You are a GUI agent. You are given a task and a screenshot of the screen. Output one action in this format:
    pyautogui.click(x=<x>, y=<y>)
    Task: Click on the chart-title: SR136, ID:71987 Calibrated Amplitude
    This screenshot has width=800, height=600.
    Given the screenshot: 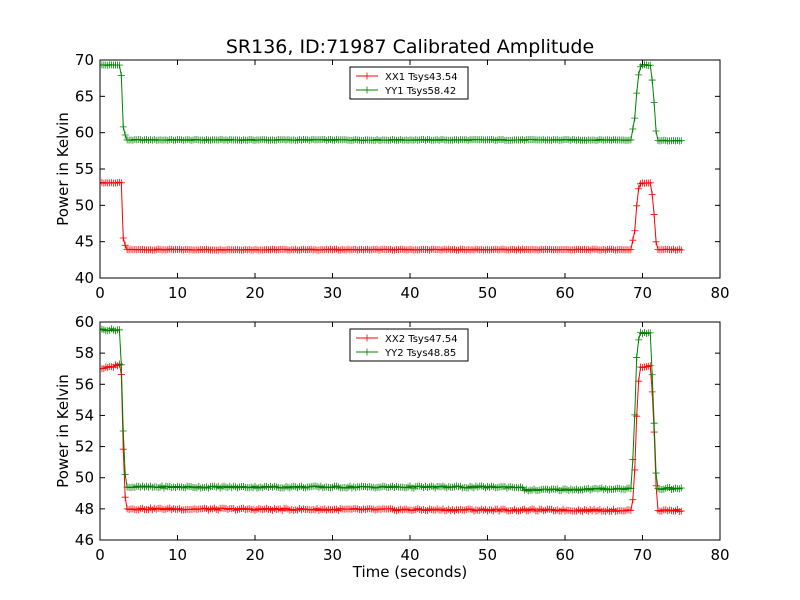 What is the action you would take?
    pyautogui.click(x=410, y=47)
    